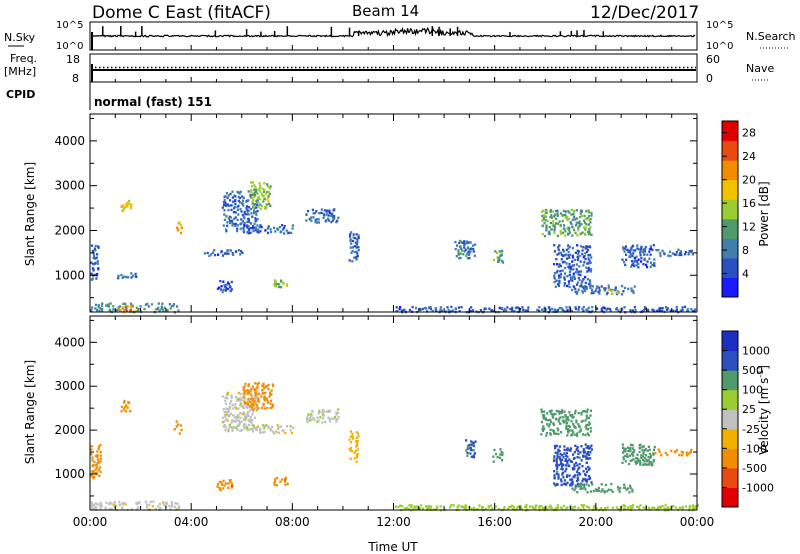 The width and height of the screenshot is (800, 554). What do you see at coordinates (69, 46) in the screenshot?
I see `nsky-tick-low: 10^0` at bounding box center [69, 46].